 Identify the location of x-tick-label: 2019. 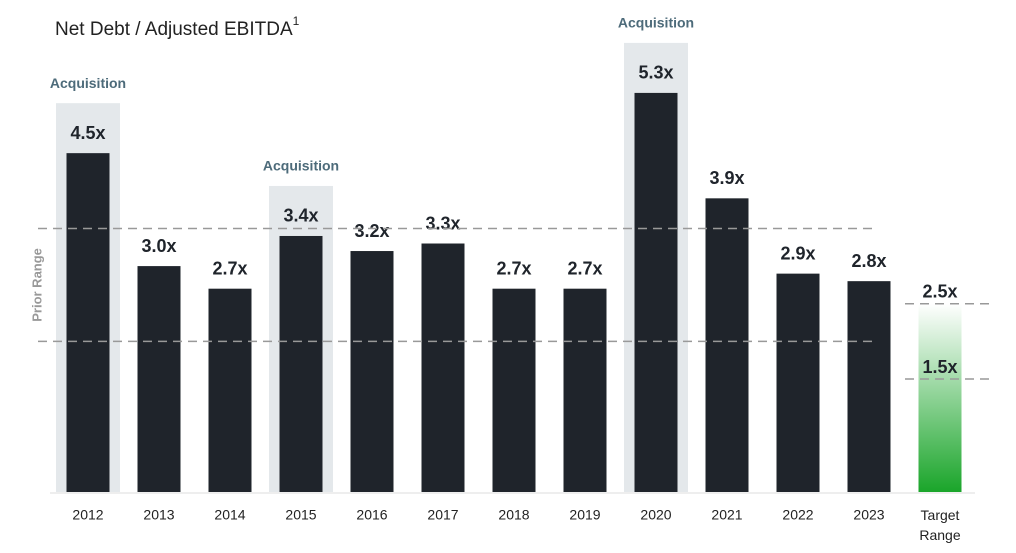
(584, 515).